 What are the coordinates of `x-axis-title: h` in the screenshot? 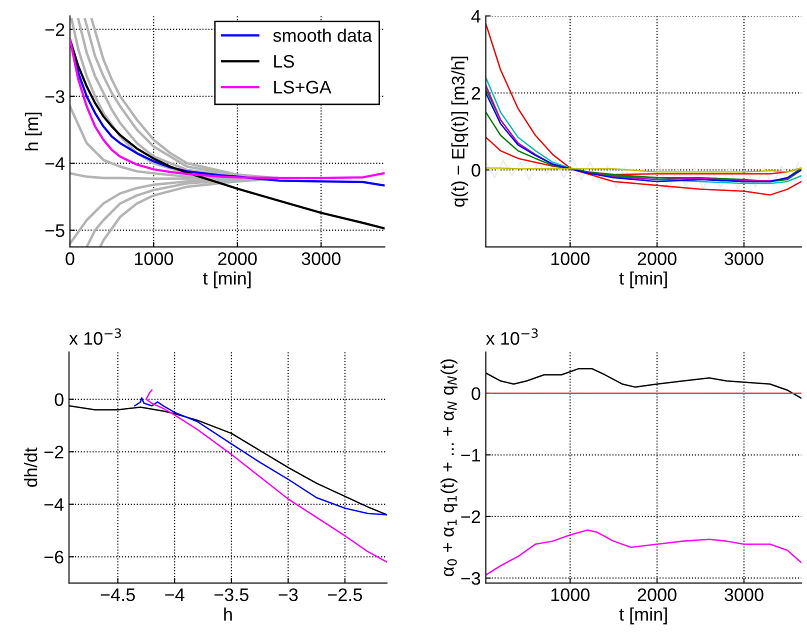 It's located at (228, 614).